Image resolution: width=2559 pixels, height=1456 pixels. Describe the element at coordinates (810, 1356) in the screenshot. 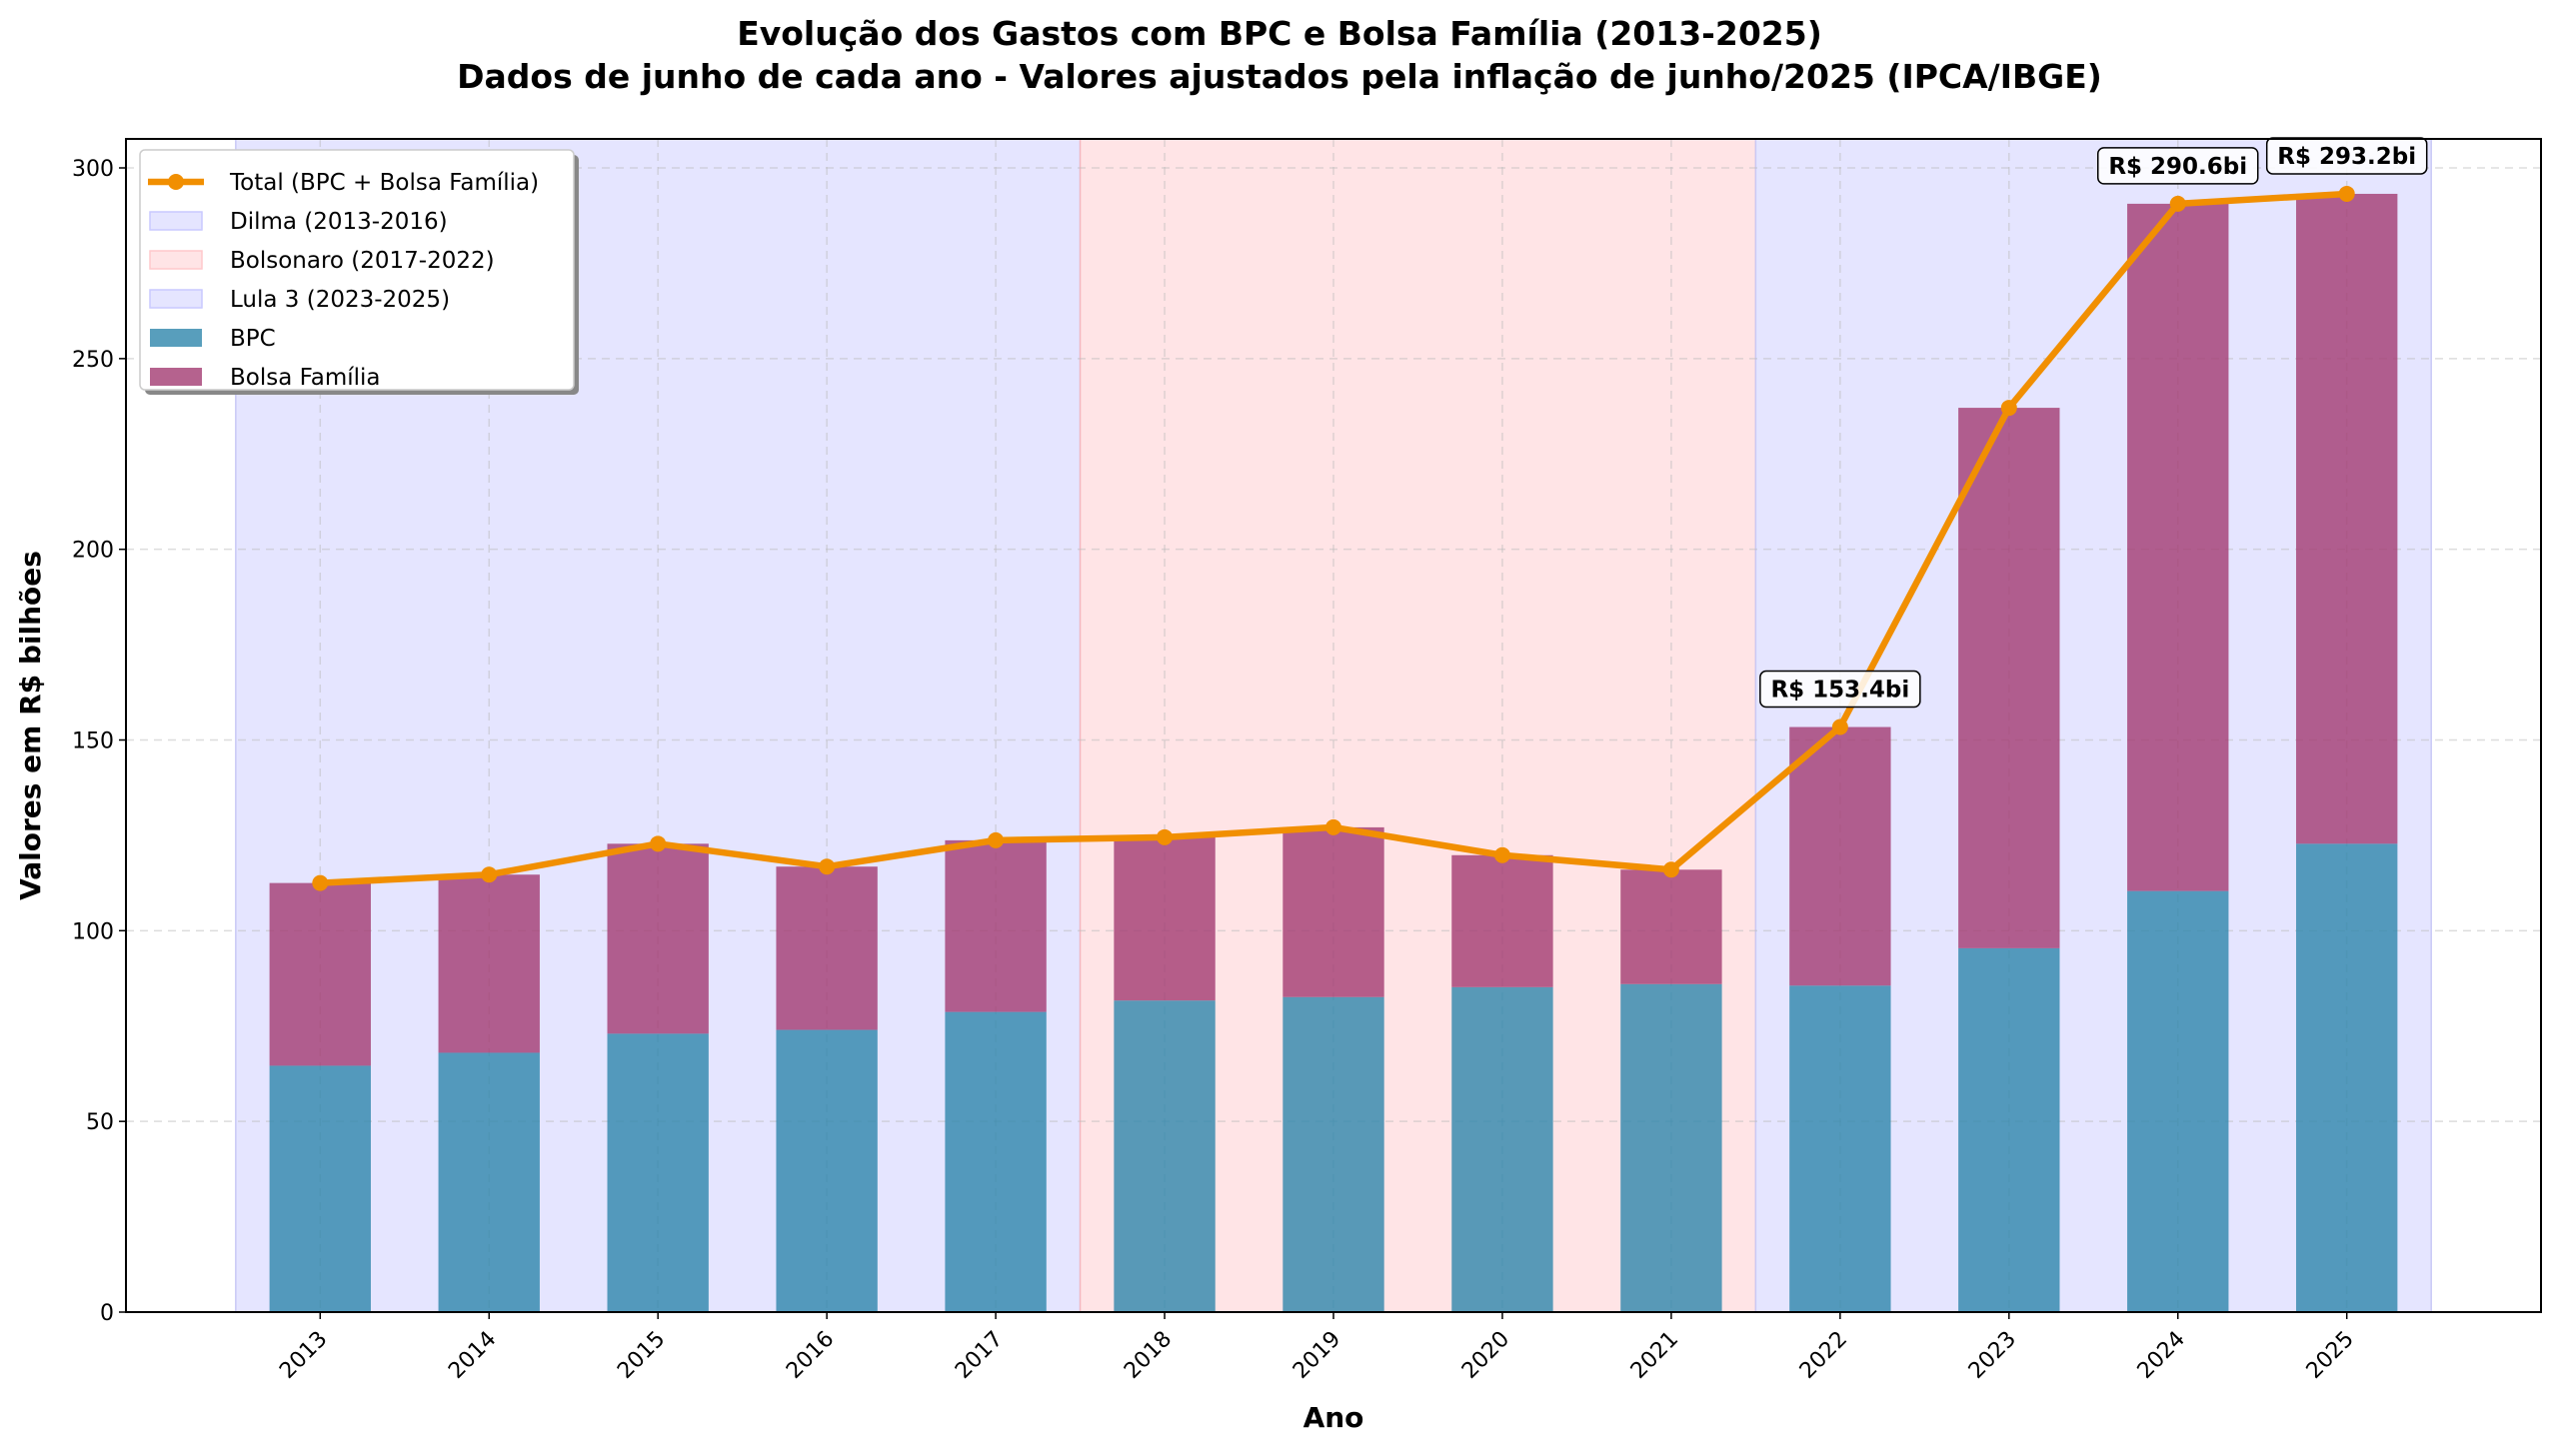

I see `x-tick-label: 2016` at that location.